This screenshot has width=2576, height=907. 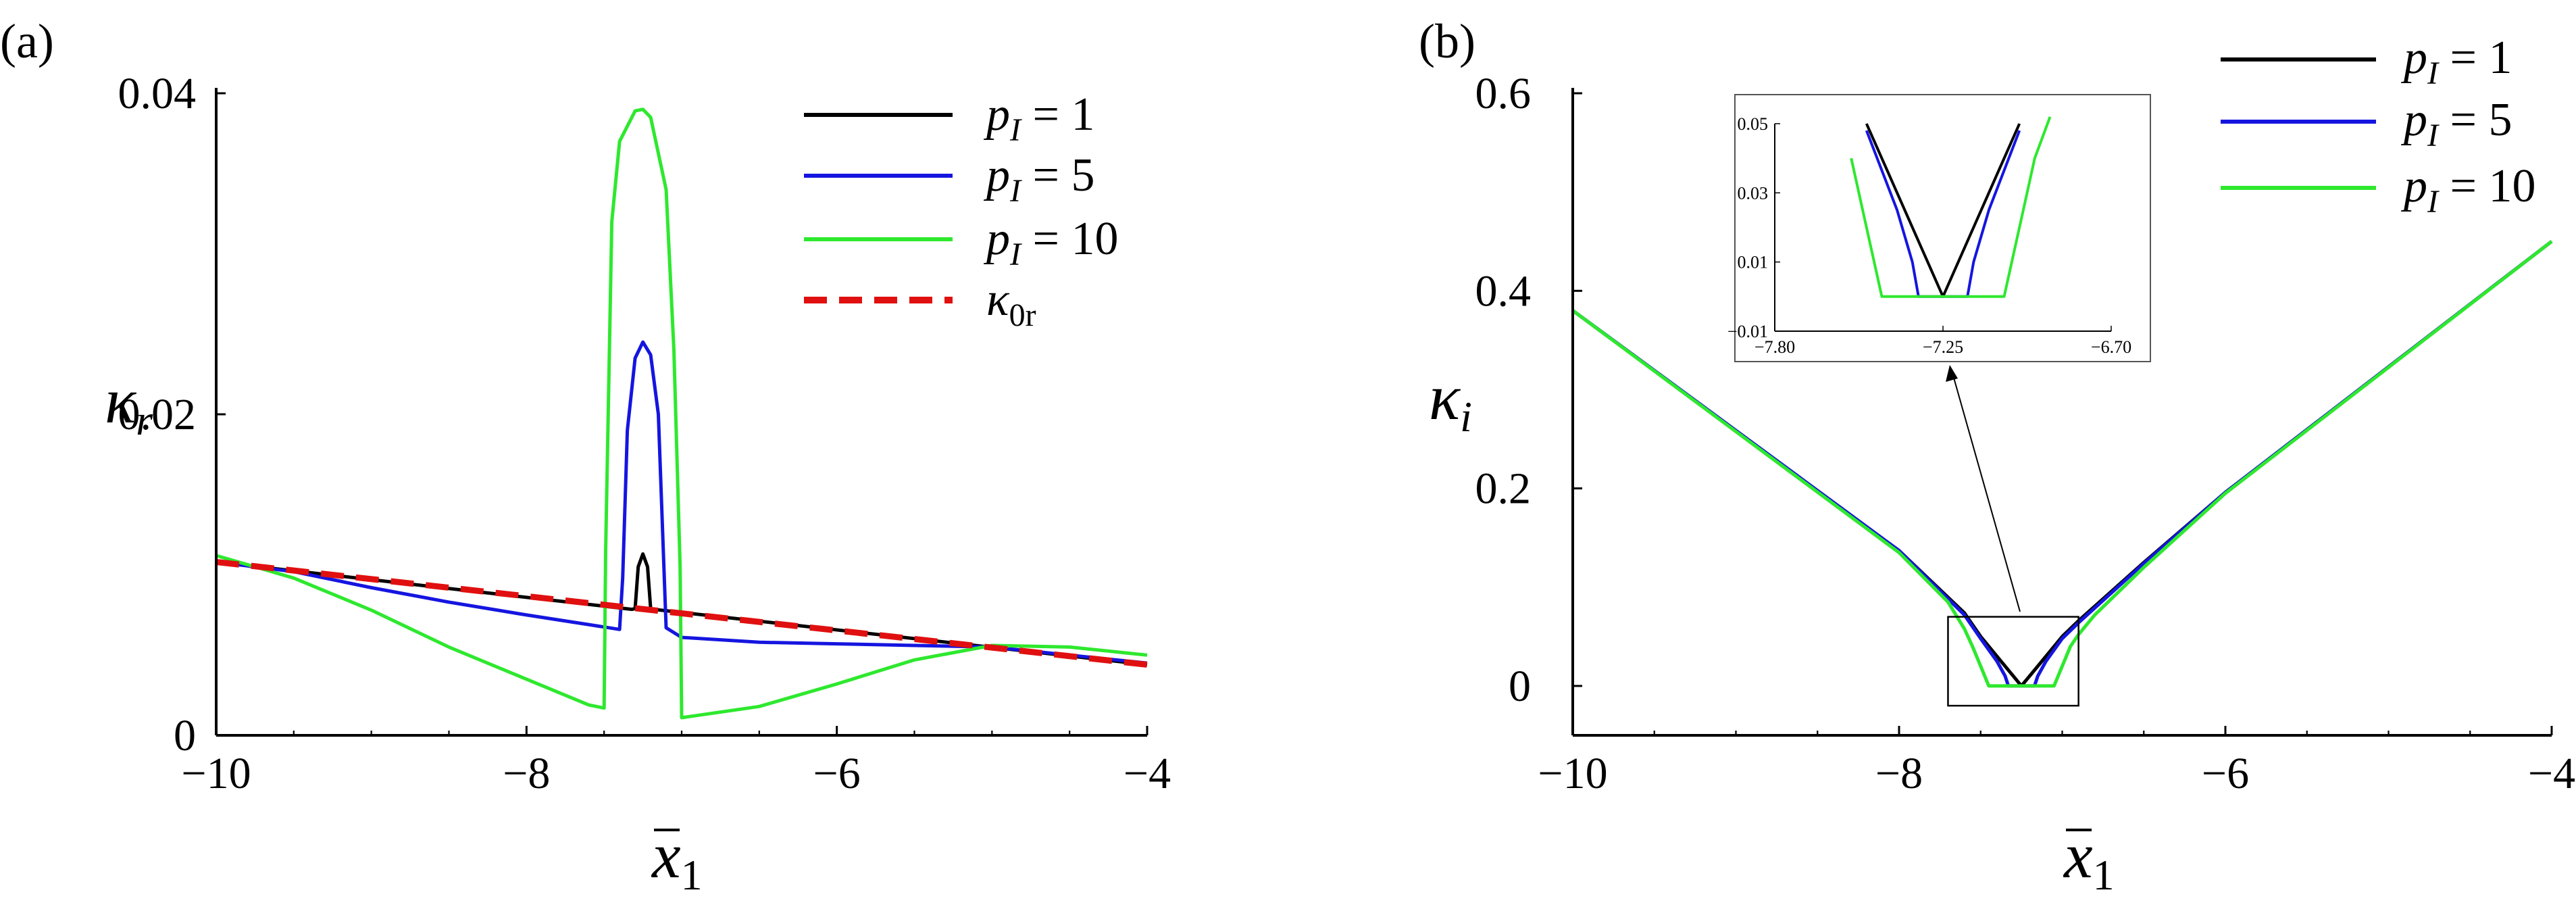 What do you see at coordinates (2013, 661) in the screenshot?
I see `zoom-region-box` at bounding box center [2013, 661].